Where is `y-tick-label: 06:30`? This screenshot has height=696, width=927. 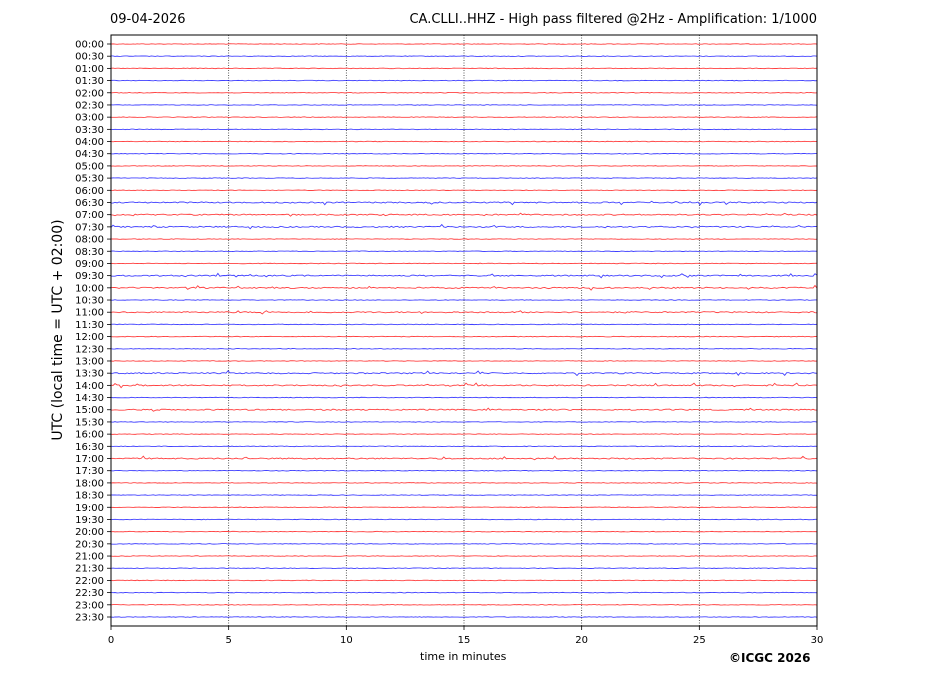
y-tick-label: 06:30 is located at coordinates (89, 203).